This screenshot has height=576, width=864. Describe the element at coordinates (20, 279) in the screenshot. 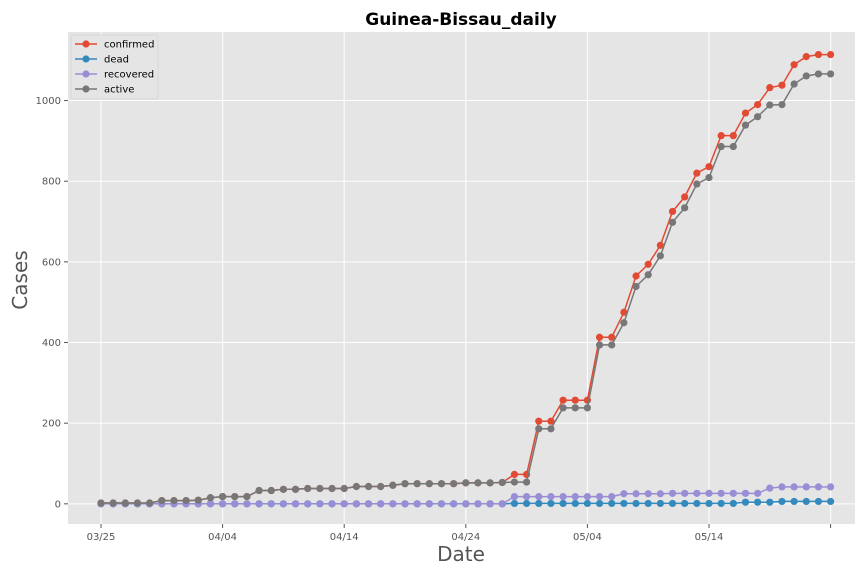

I see `y-axis-label: Cases` at that location.